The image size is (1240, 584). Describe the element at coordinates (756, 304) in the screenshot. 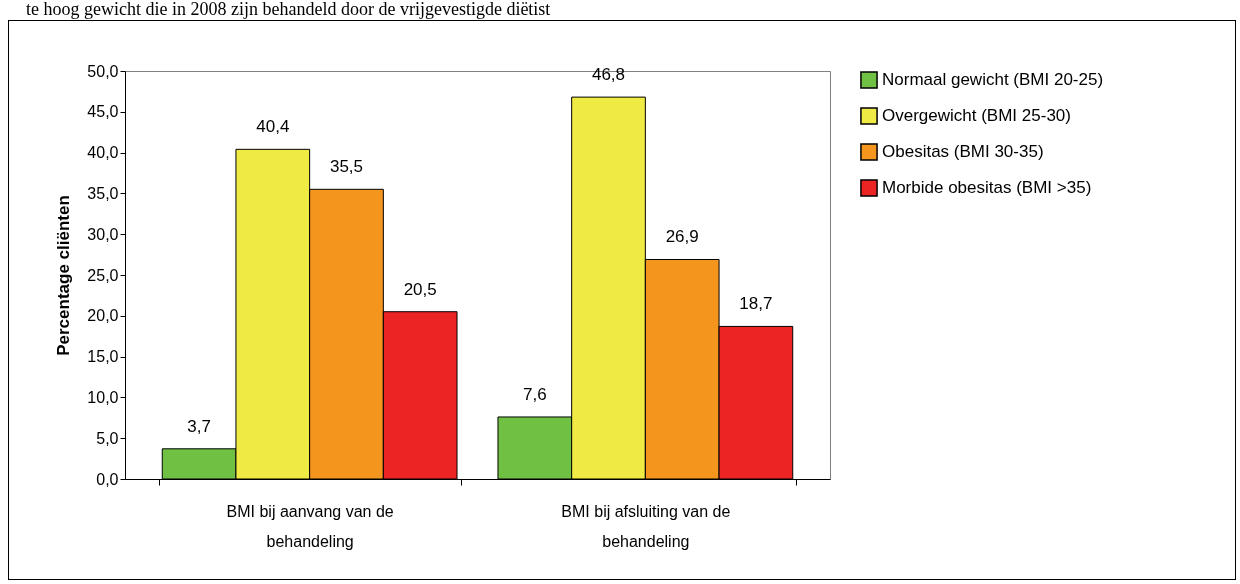

I see `data-label: 18,7` at that location.